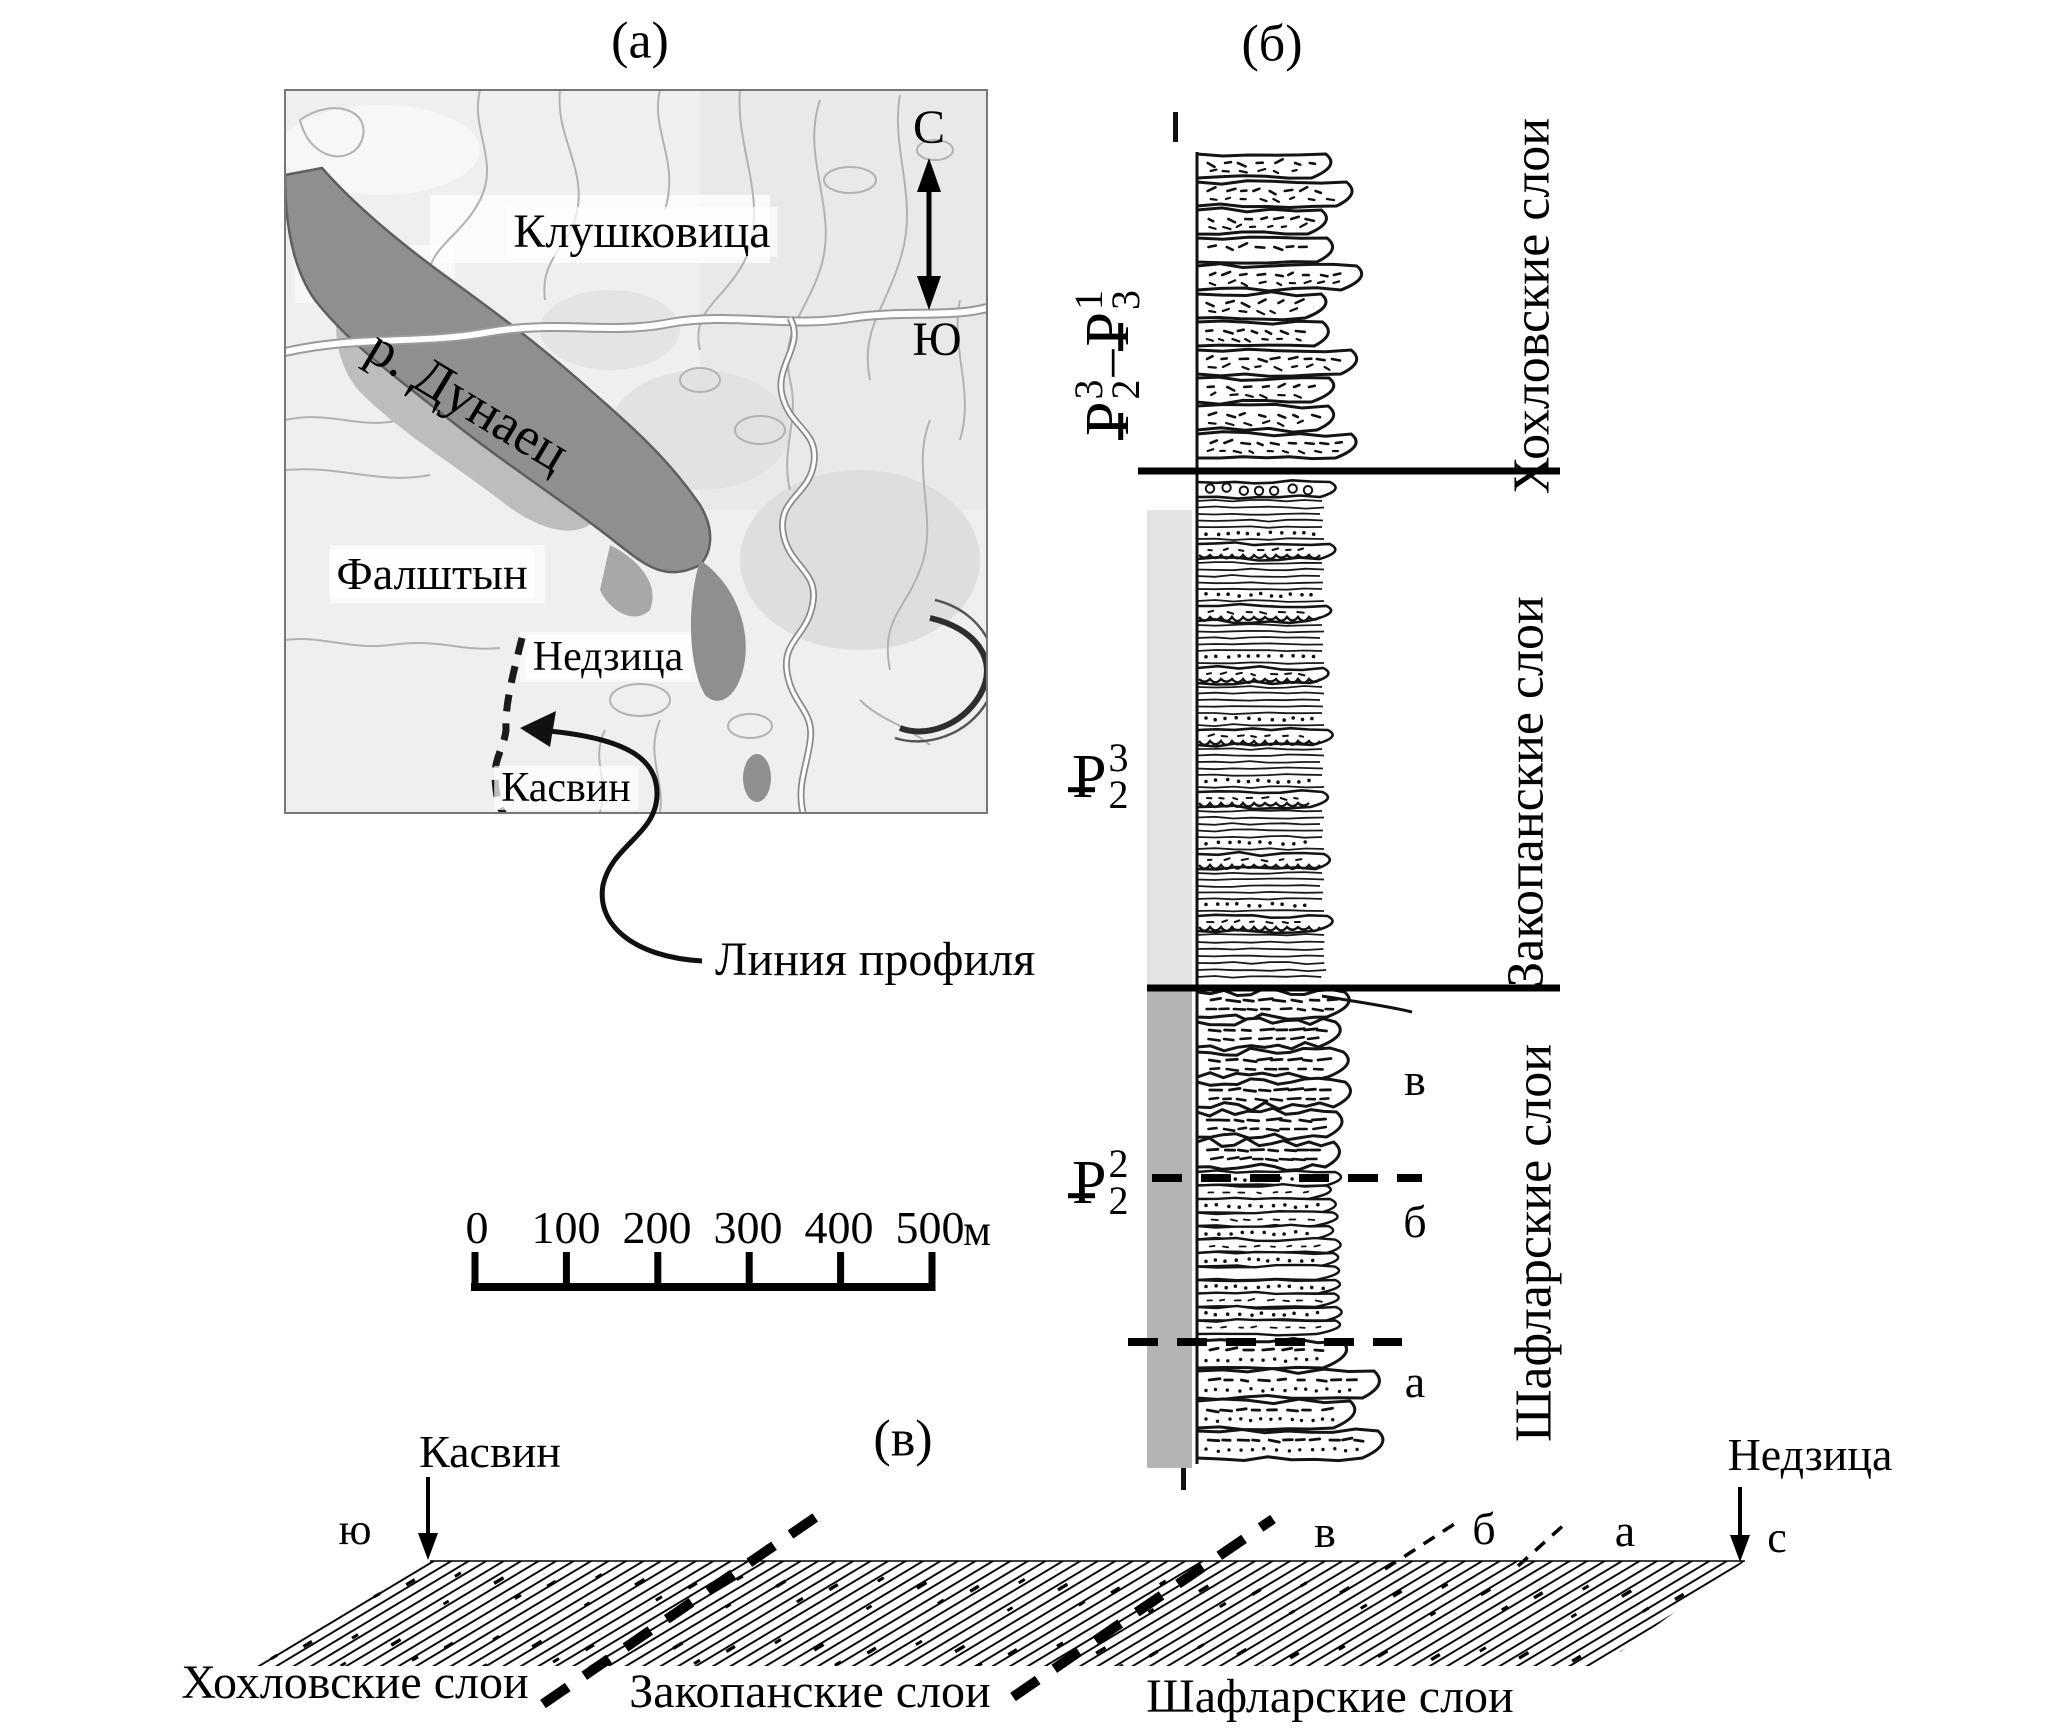 The height and width of the screenshot is (1736, 2067). What do you see at coordinates (1532, 306) in the screenshot?
I see `unit-label-khokhlov: Хохловские слои` at bounding box center [1532, 306].